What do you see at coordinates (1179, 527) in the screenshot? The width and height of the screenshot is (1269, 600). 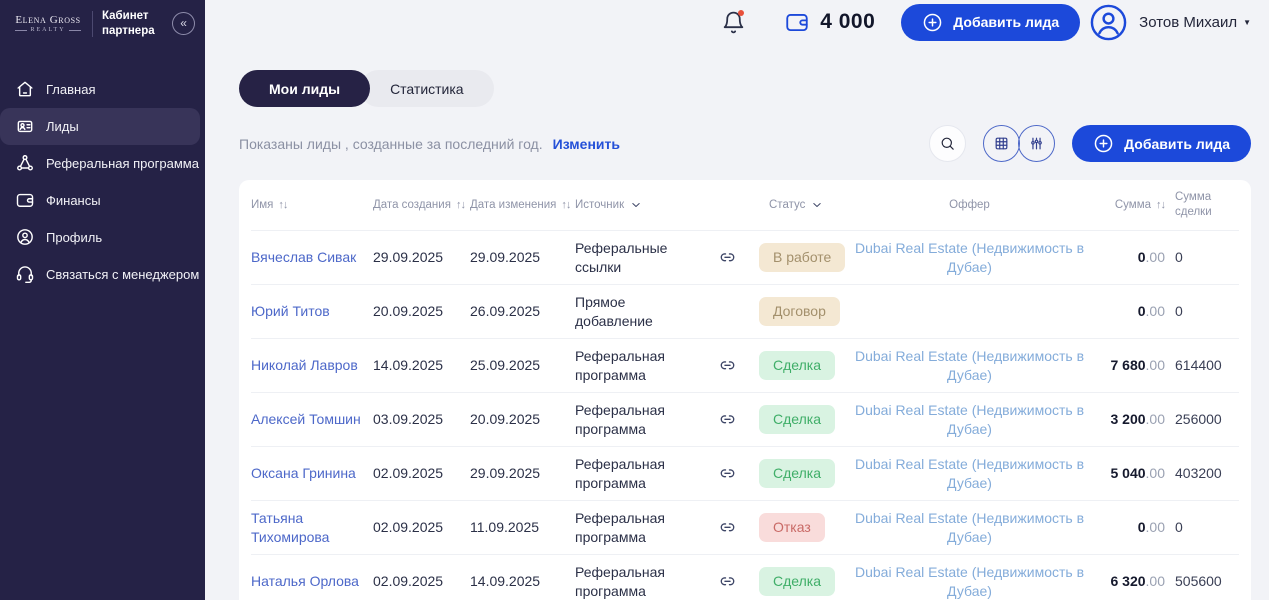 I see `deal-sum-cell: 0` at bounding box center [1179, 527].